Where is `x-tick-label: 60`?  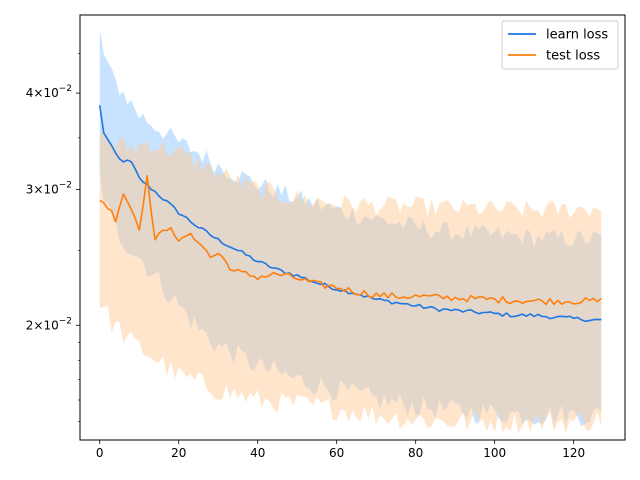
x-tick-label: 60 is located at coordinates (336, 453).